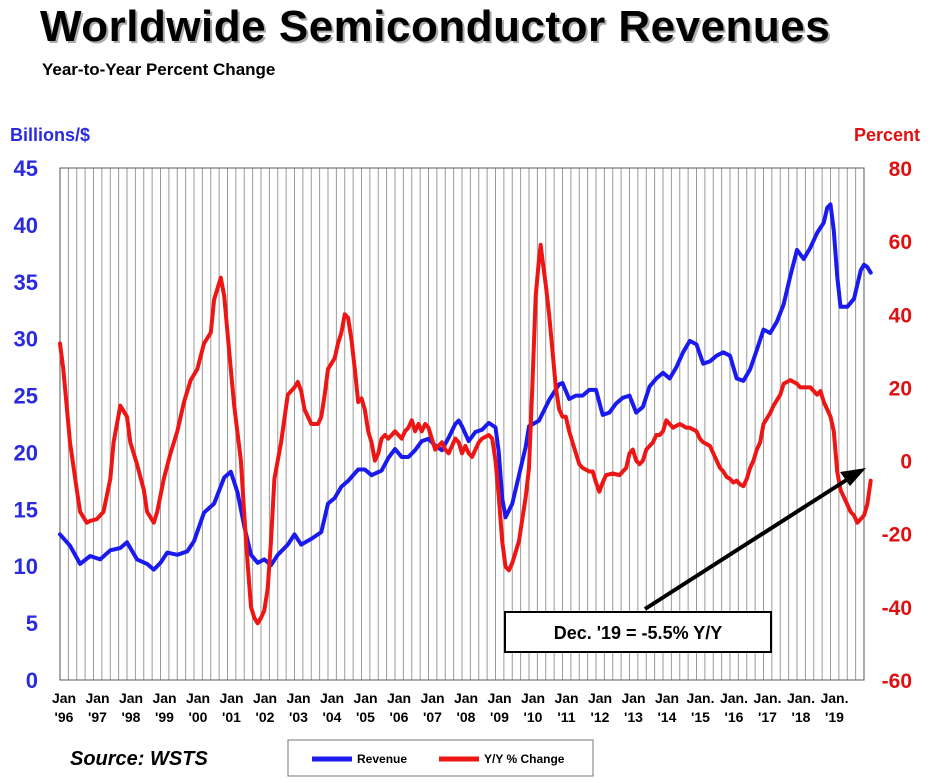 This screenshot has height=783, width=933. What do you see at coordinates (767, 717) in the screenshot?
I see `x-tick-line2: '17` at bounding box center [767, 717].